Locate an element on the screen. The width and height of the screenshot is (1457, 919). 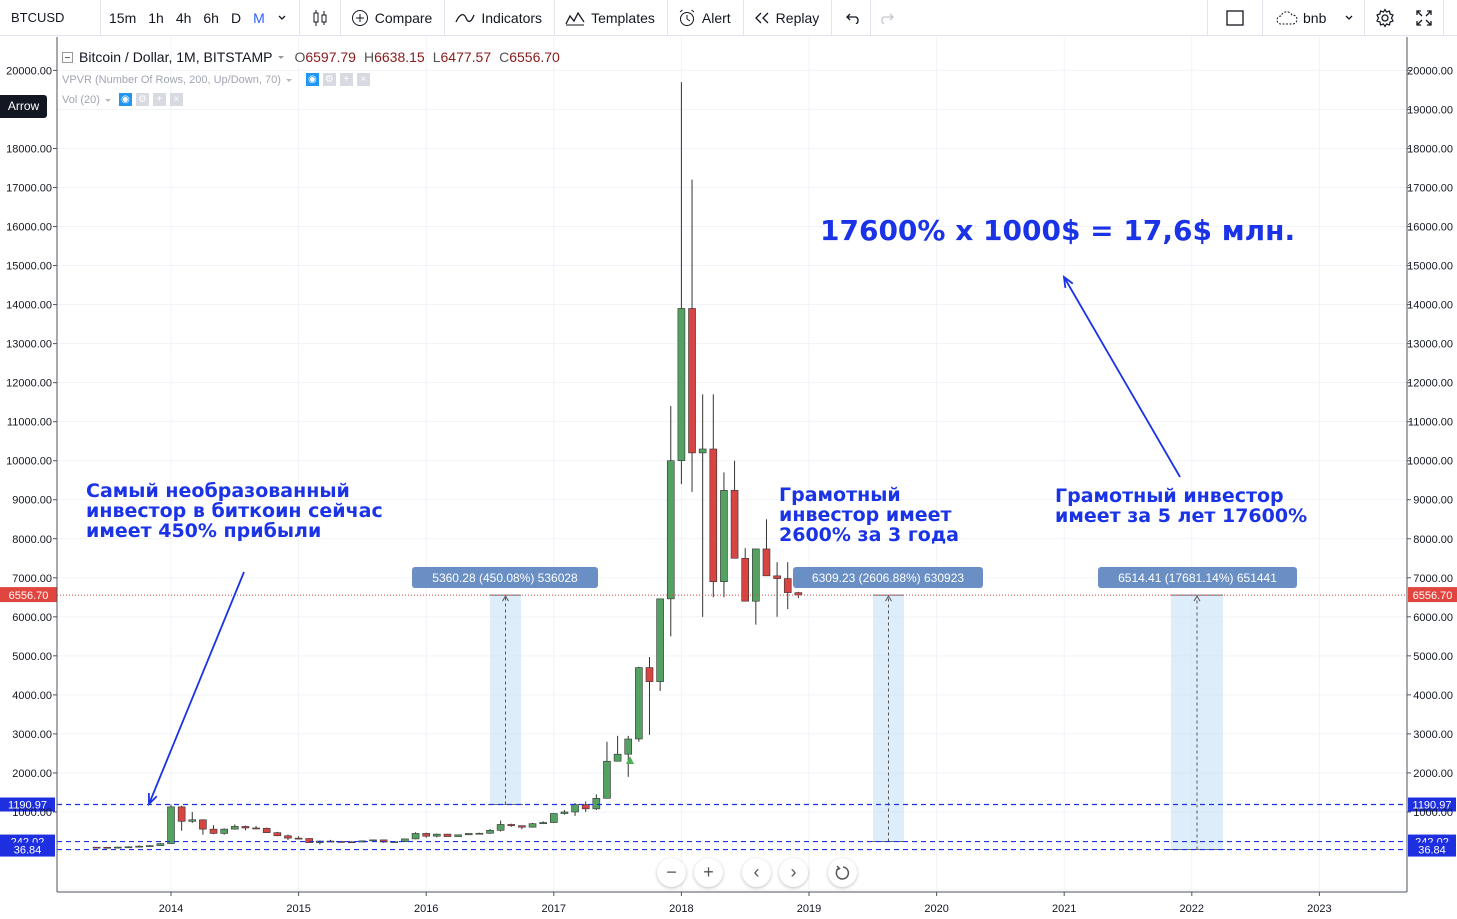
replay-button: Replay is located at coordinates (788, 18).